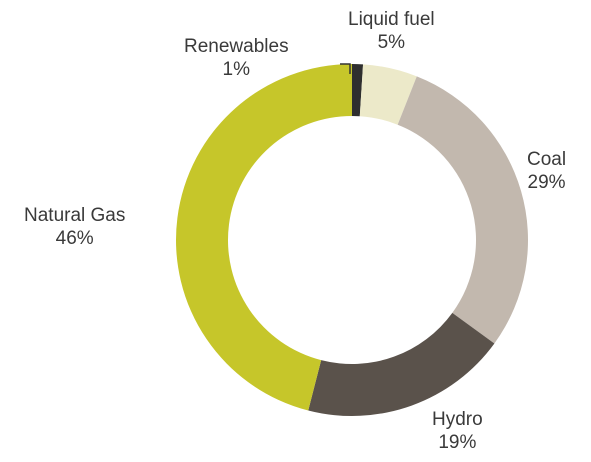 Image resolution: width=591 pixels, height=462 pixels. Describe the element at coordinates (391, 19) in the screenshot. I see `label-liquid-fuel-name: Liquid fuel` at that location.